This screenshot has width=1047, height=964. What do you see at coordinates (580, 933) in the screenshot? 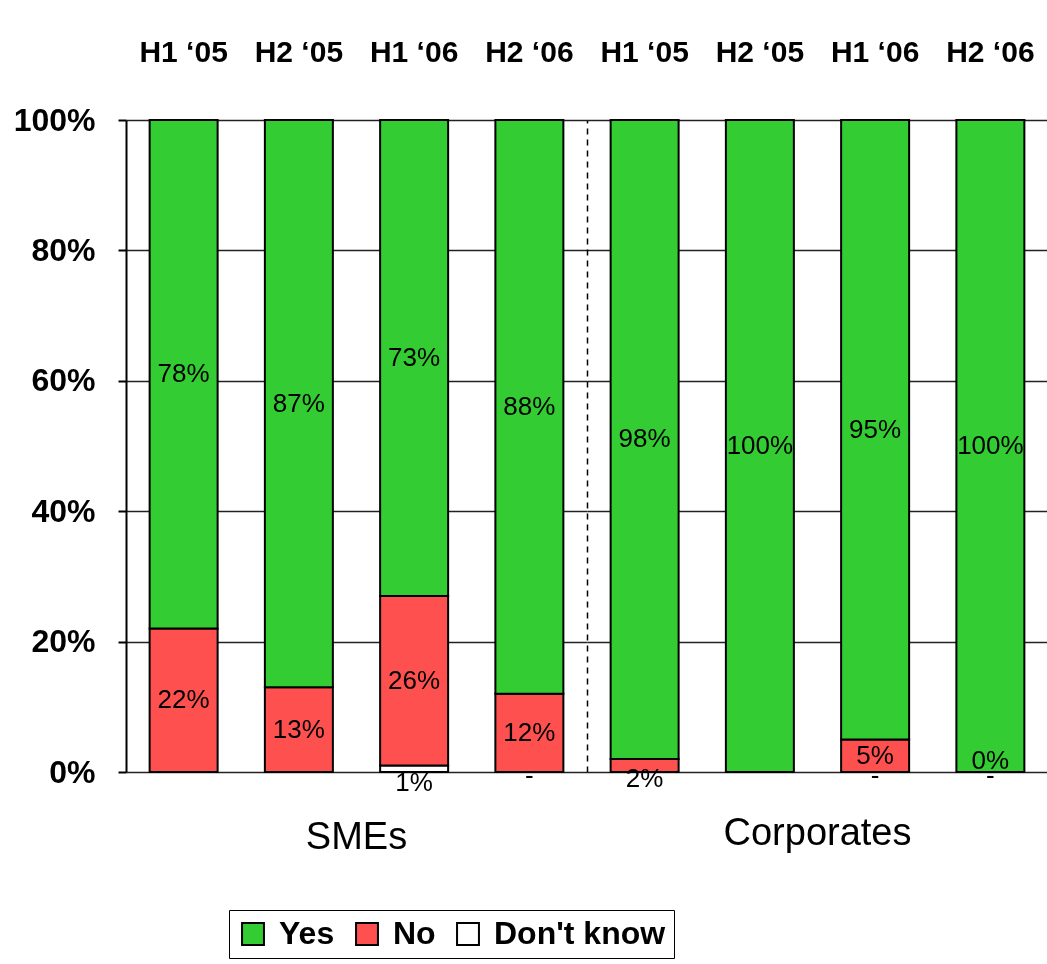
I see `legend-label: Don't know` at bounding box center [580, 933].